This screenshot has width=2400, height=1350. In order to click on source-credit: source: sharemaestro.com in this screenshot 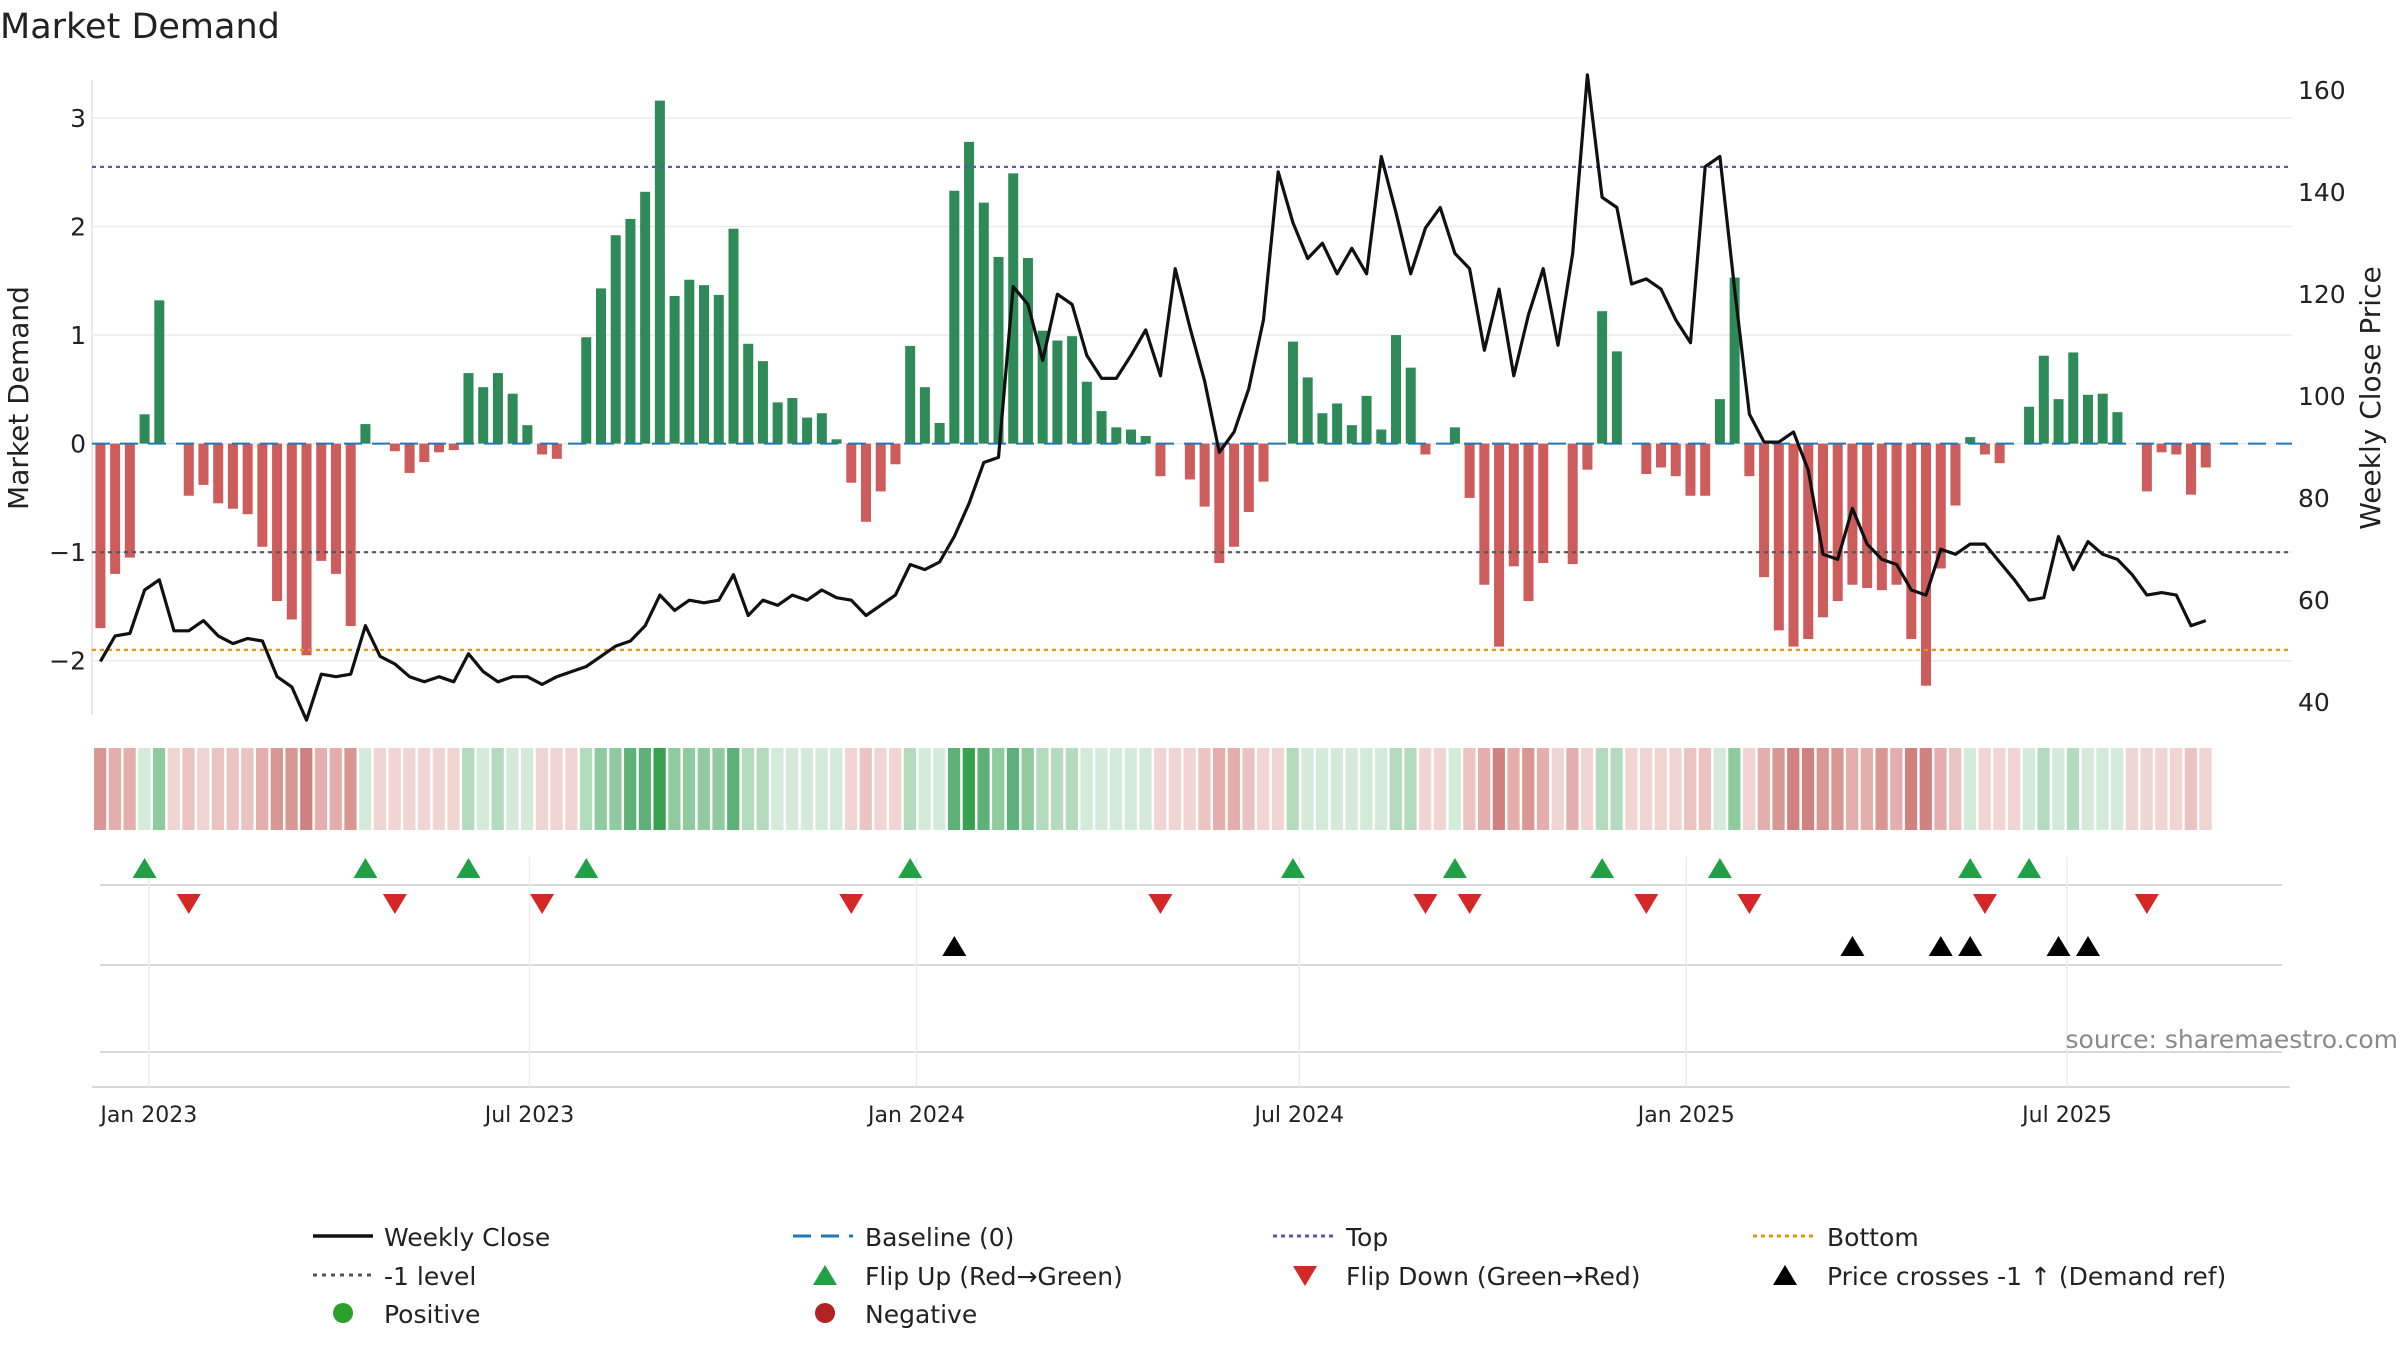, I will do `click(2232, 1039)`.